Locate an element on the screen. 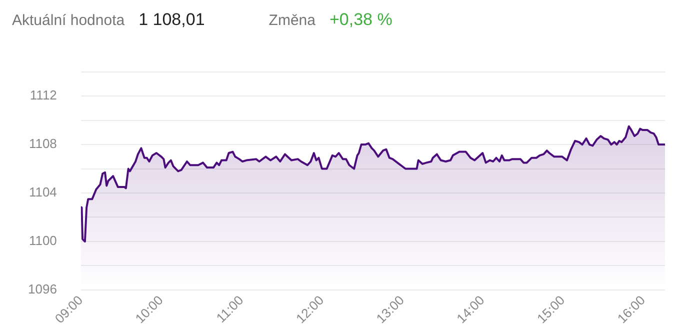 This screenshot has width=675, height=330. y-tick-label: 1104 is located at coordinates (42, 192).